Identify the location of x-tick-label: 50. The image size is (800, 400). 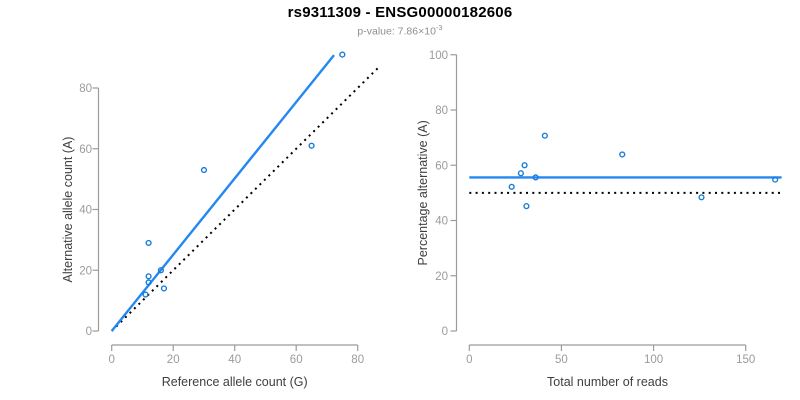
(561, 360).